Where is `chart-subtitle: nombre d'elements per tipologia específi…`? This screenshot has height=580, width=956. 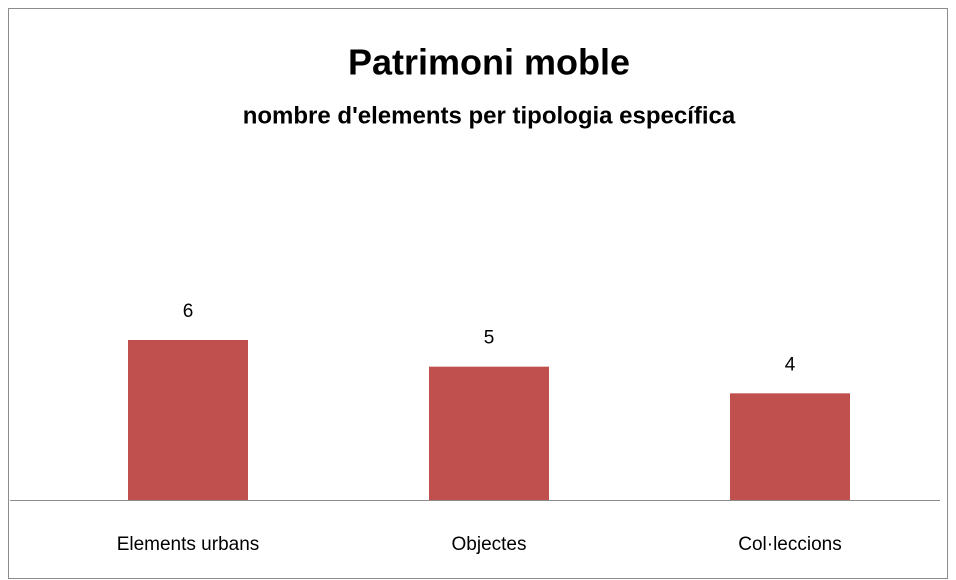 chart-subtitle: nombre d'elements per tipologia específi… is located at coordinates (489, 115).